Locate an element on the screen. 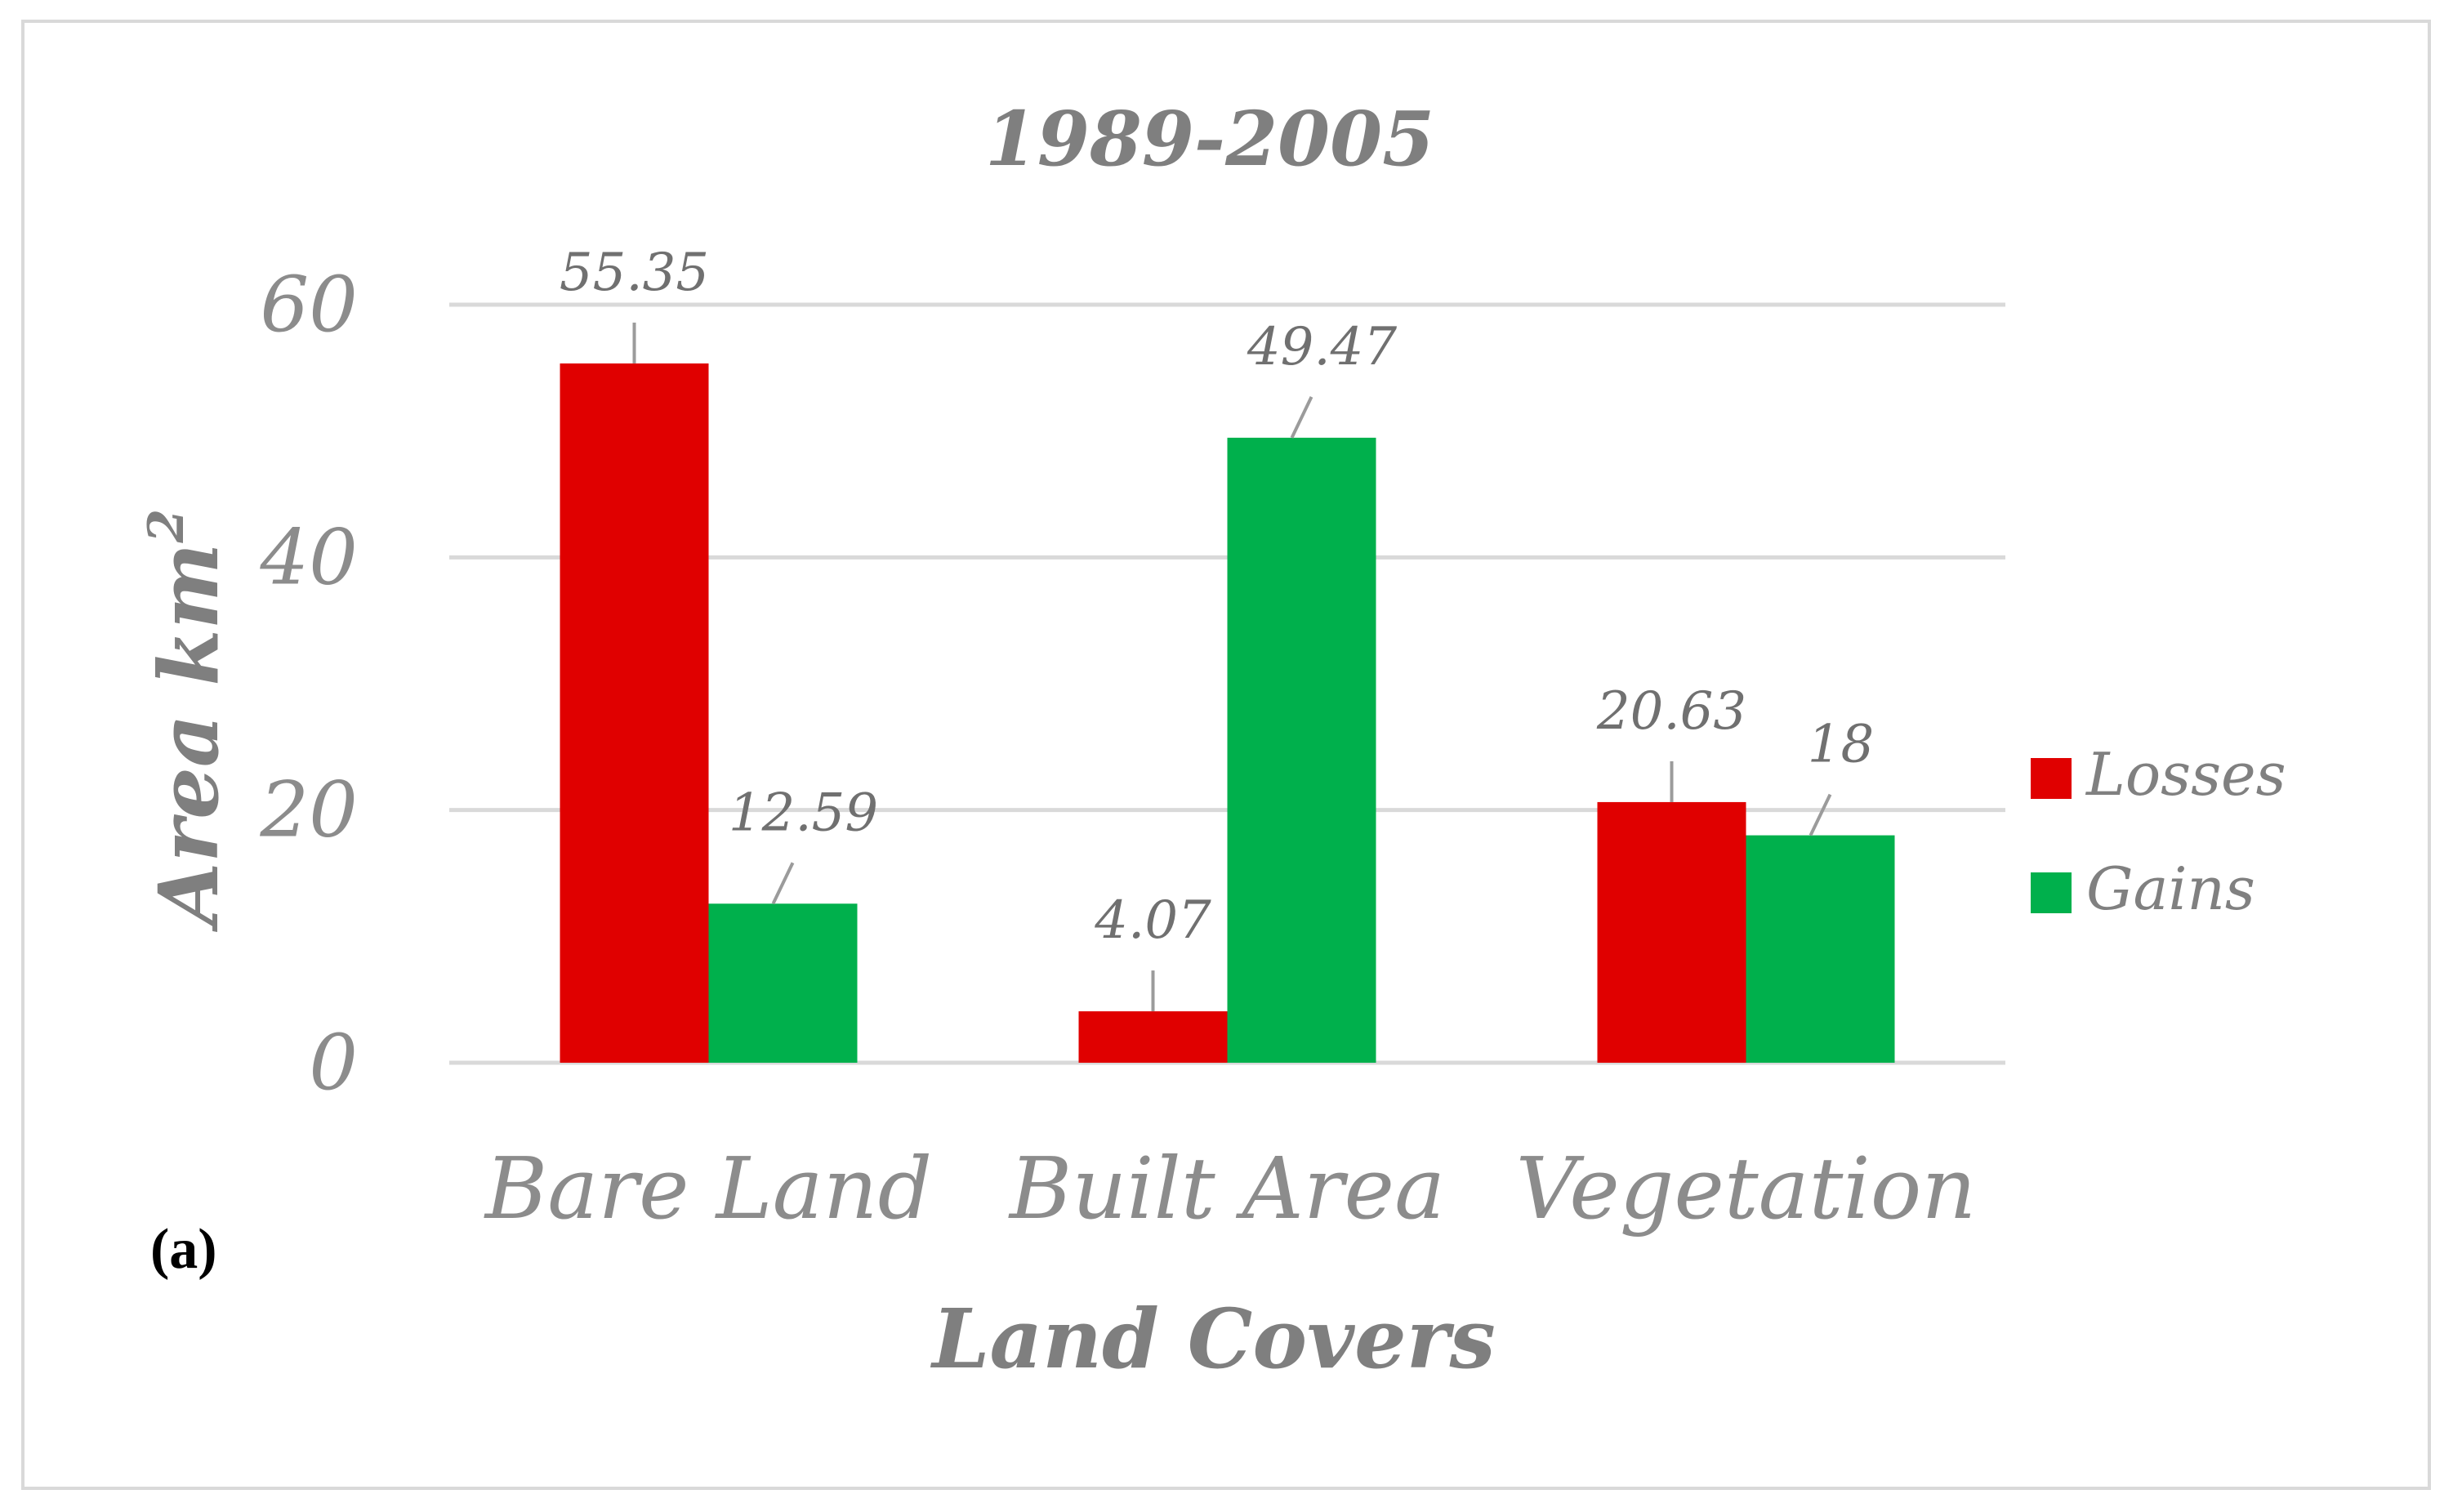 The image size is (2453, 1512). y-tick-label-1: 20 is located at coordinates (308, 811).